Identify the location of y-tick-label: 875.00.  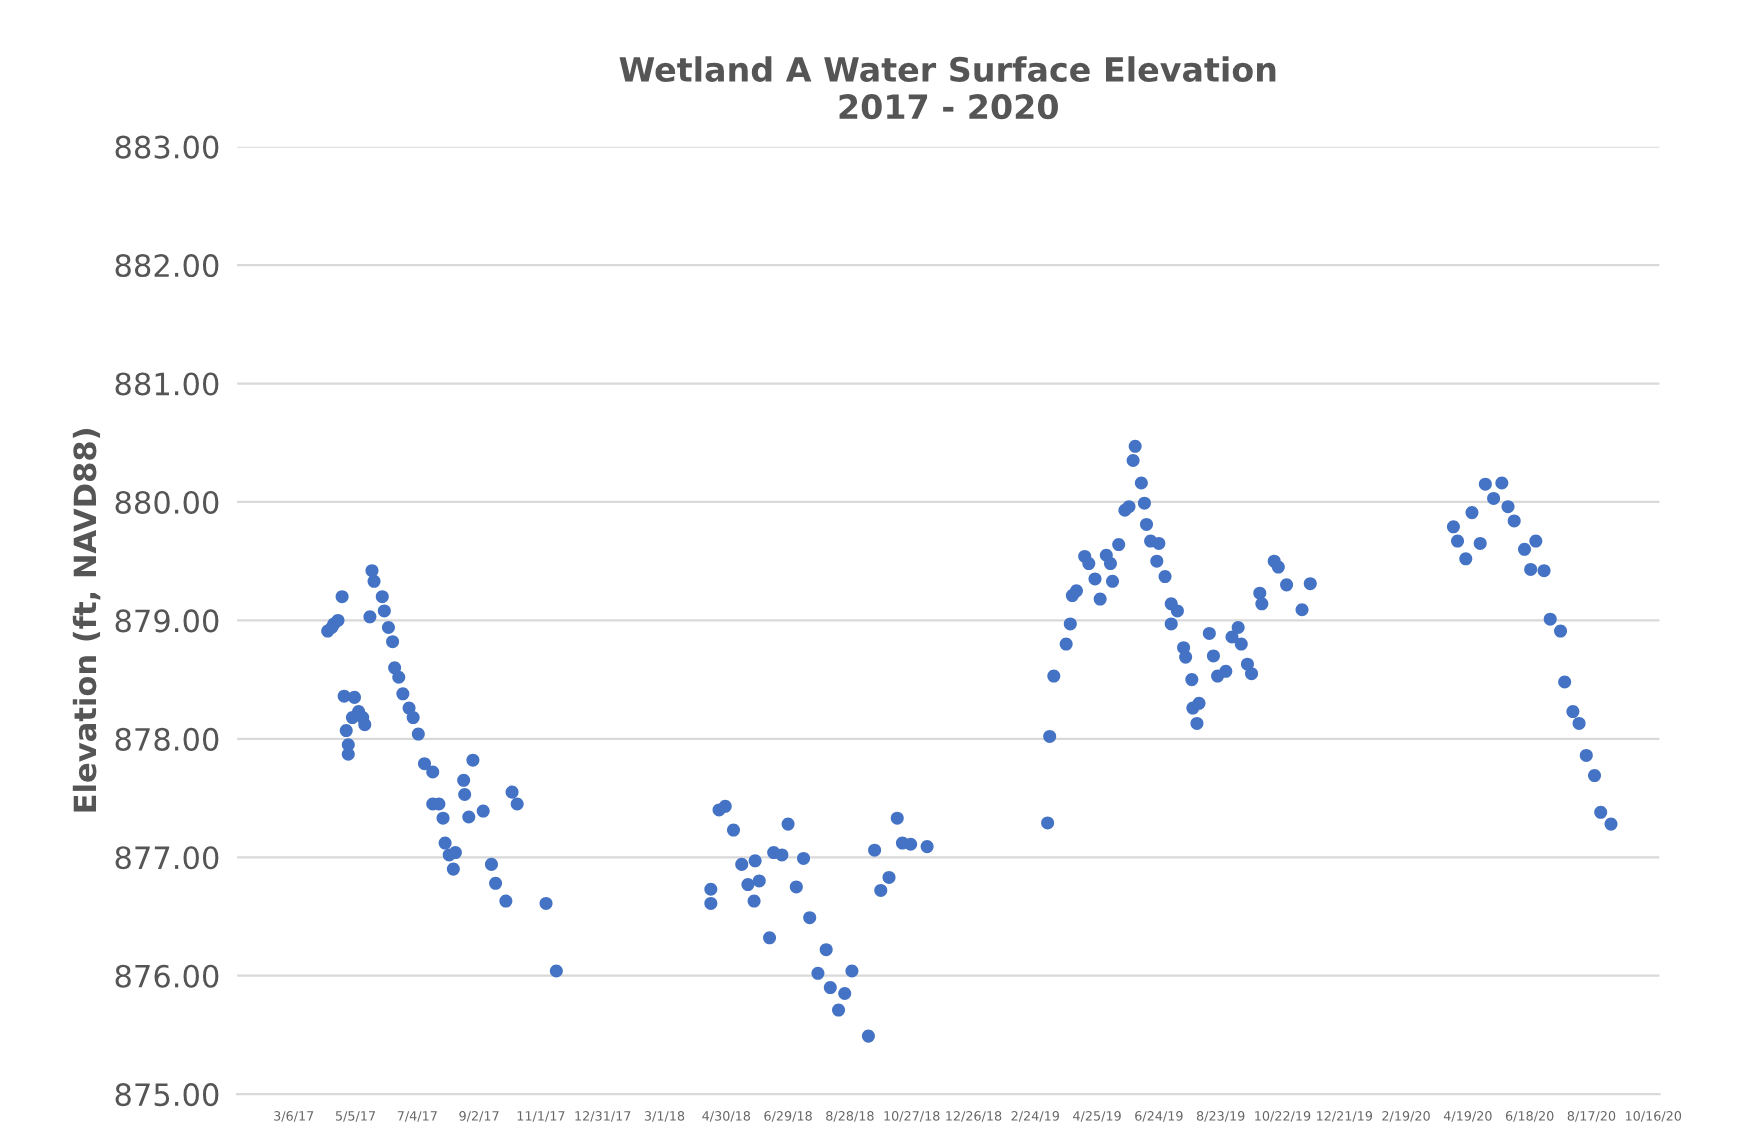
(167, 1095).